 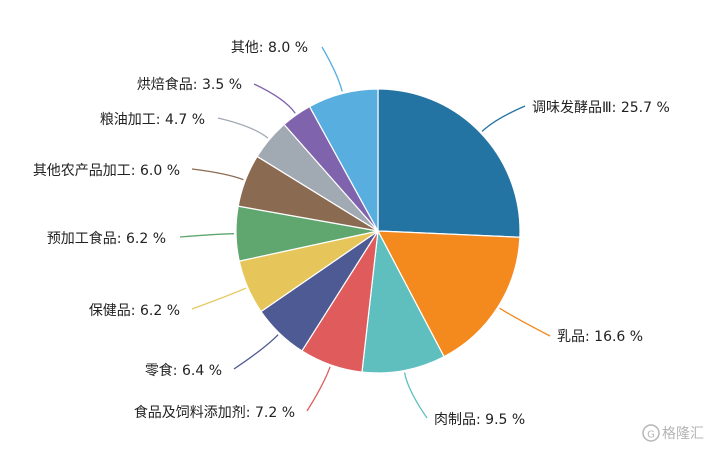 I want to click on slice-label-10: 烘焙食品: 3.5 %, so click(x=189, y=84).